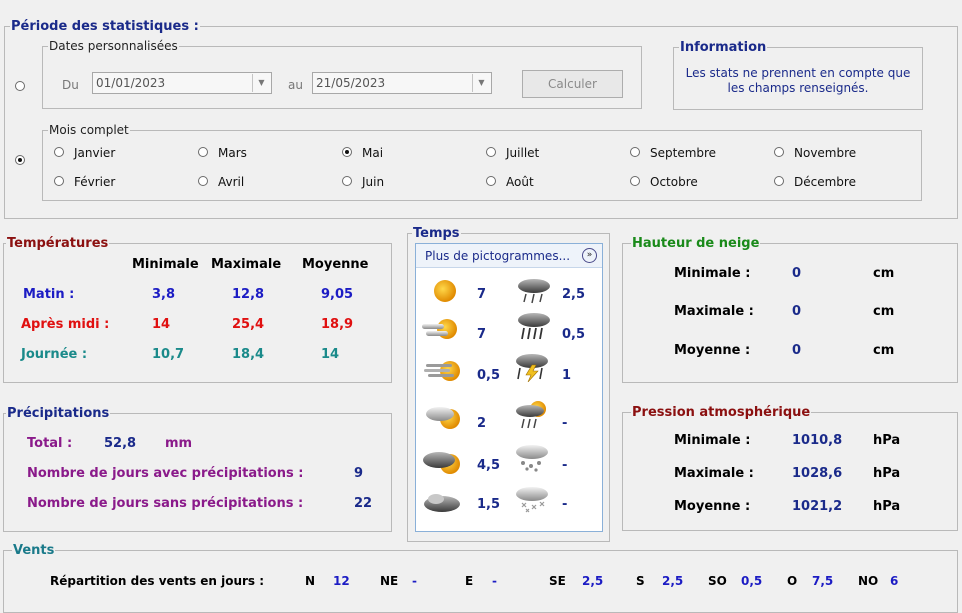 This screenshot has width=962, height=613. I want to click on radio-fevrier, so click(59, 181).